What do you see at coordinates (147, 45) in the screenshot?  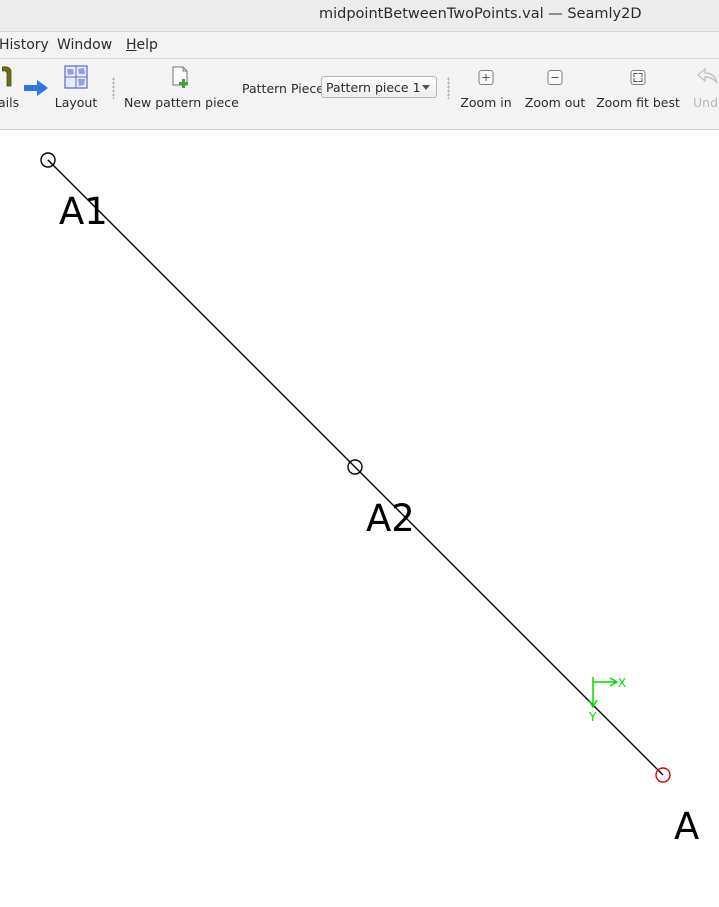 I see `menu-help-rest: elp` at bounding box center [147, 45].